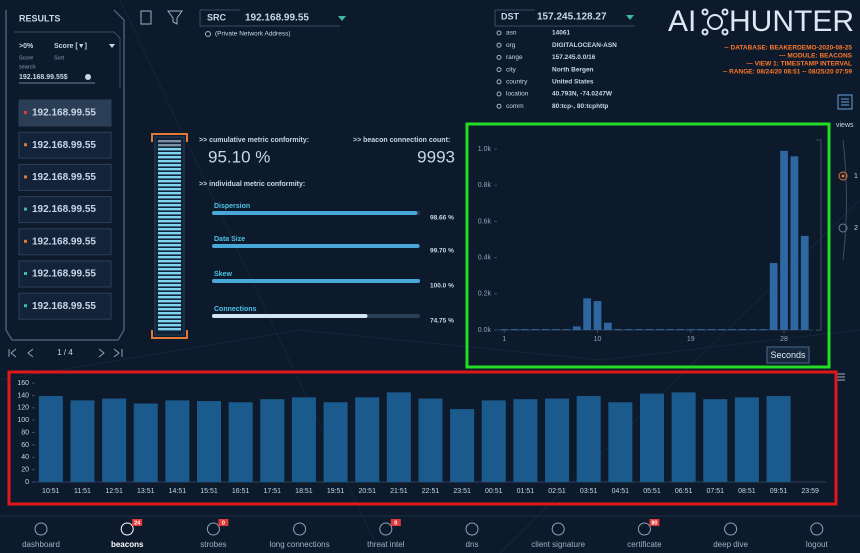 Image resolution: width=860 pixels, height=553 pixels. What do you see at coordinates (715, 22) in the screenshot?
I see `logo-icon` at bounding box center [715, 22].